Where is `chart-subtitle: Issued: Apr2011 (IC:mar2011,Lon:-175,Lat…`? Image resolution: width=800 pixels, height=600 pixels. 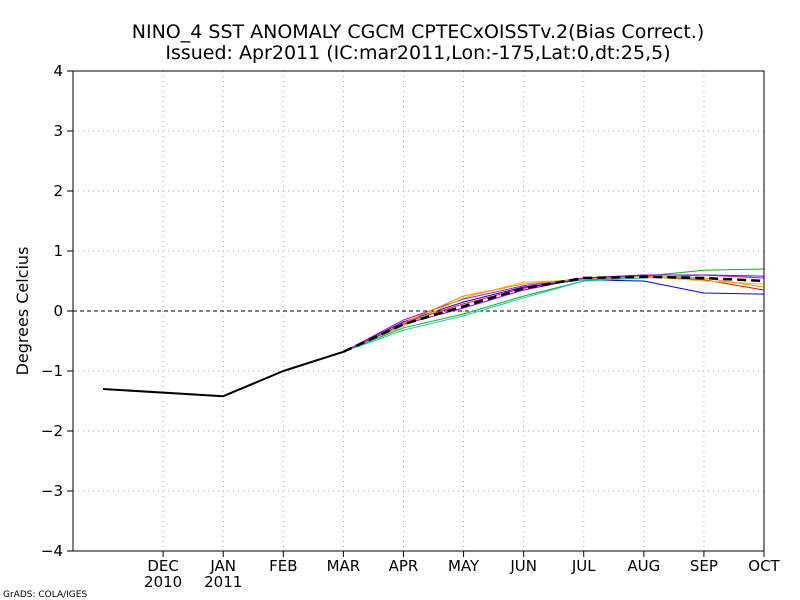
chart-subtitle: Issued: Apr2011 (IC:mar2011,Lon:-175,Lat… is located at coordinates (417, 53).